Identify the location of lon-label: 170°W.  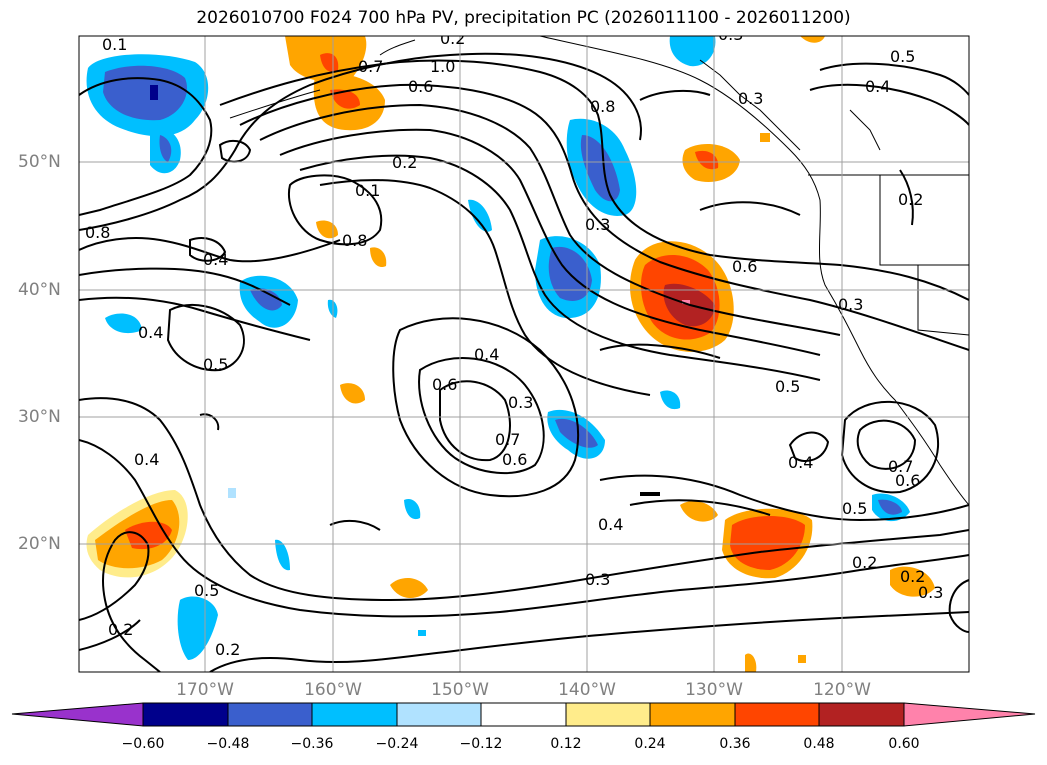
(205, 690).